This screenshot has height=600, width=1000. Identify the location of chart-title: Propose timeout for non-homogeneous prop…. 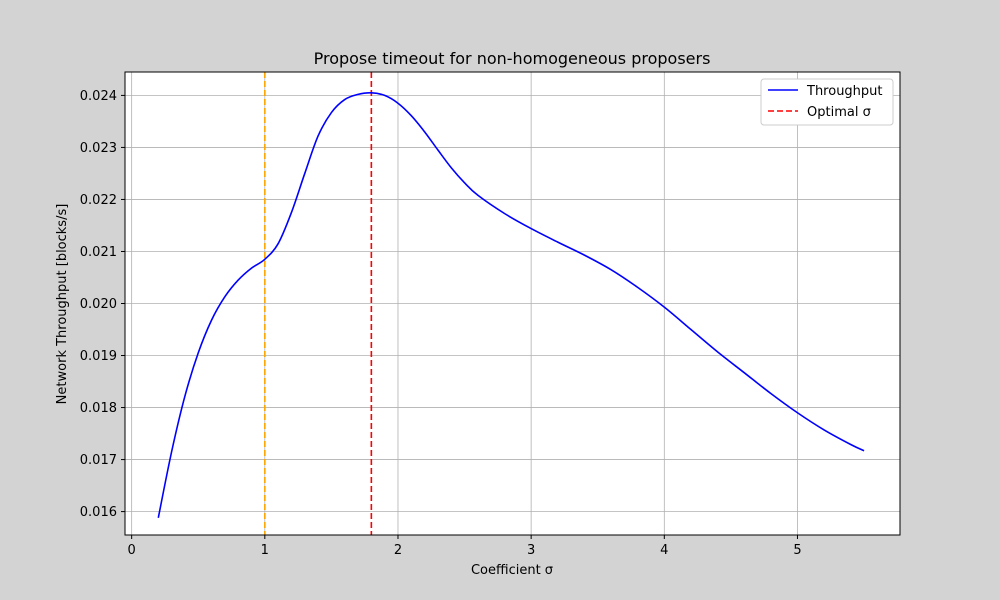
(512, 58).